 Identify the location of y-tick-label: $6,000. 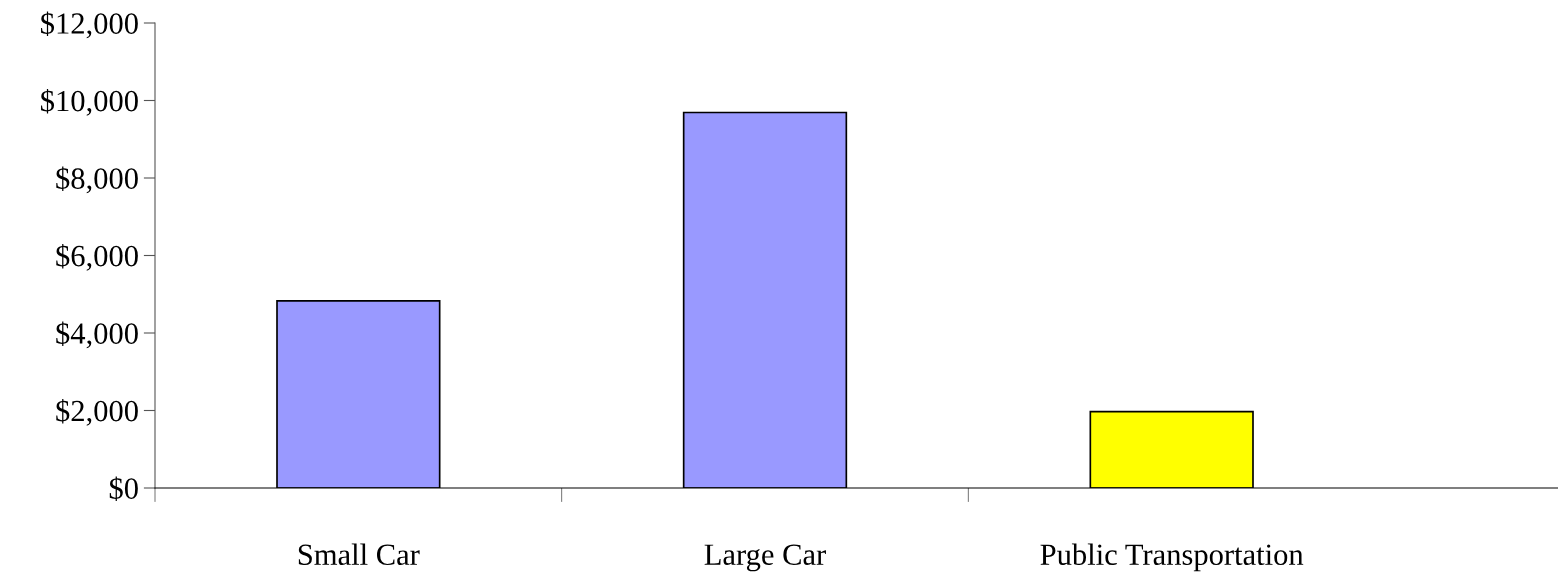
(97, 257).